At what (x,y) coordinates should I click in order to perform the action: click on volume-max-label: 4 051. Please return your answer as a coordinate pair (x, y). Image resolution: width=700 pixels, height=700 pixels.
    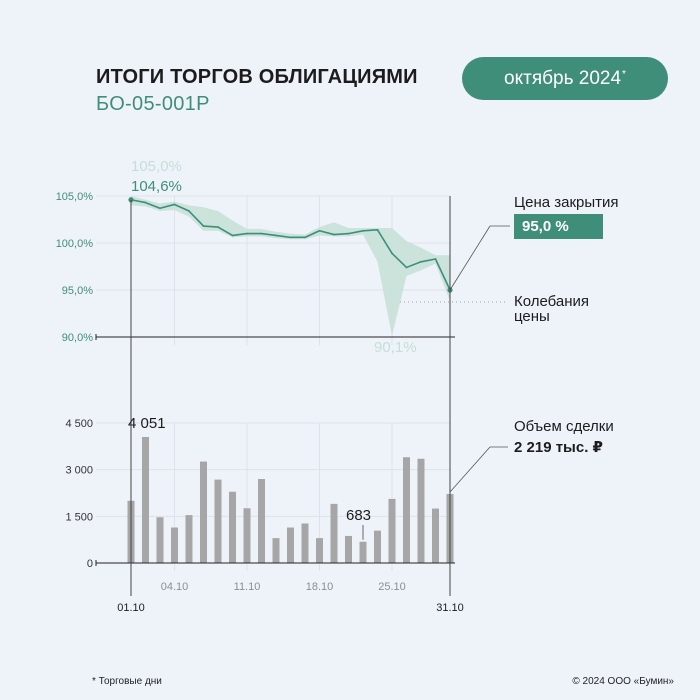
    Looking at the image, I should click on (147, 423).